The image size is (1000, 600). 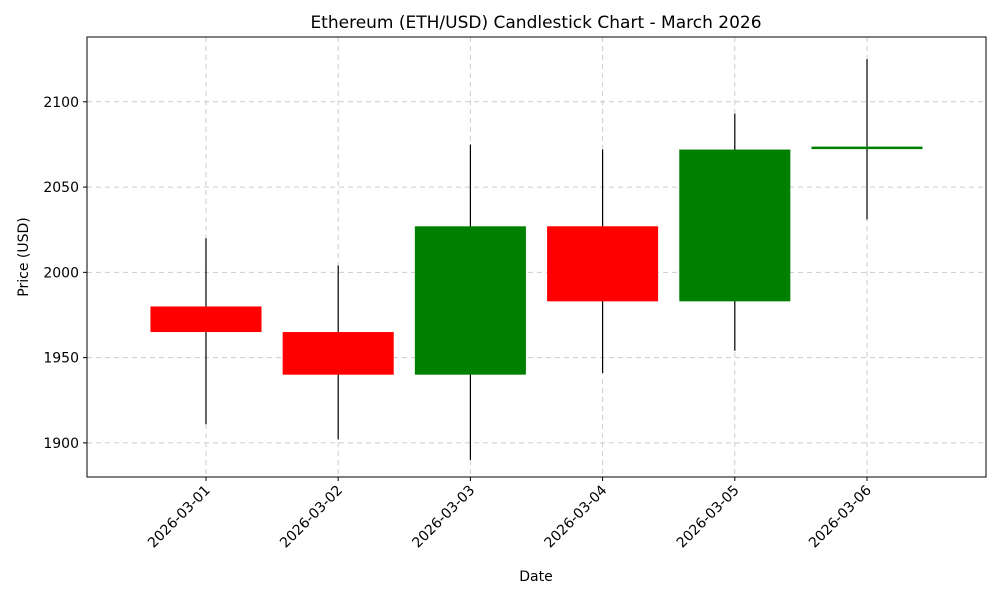 I want to click on y-axis-ticks: 1900 1950 2000 2050 2100, so click(x=65, y=273).